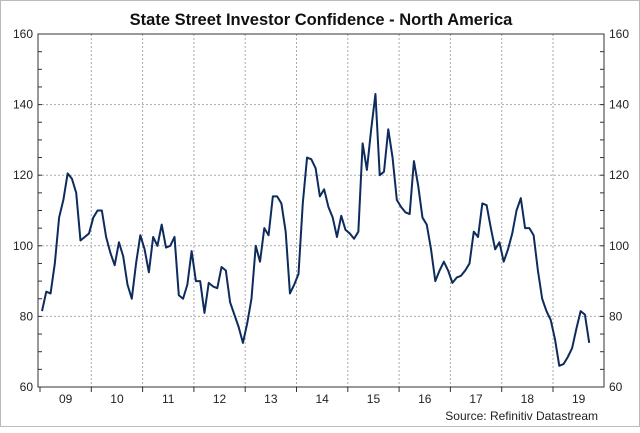  I want to click on y-tick-label-right: 120, so click(619, 175).